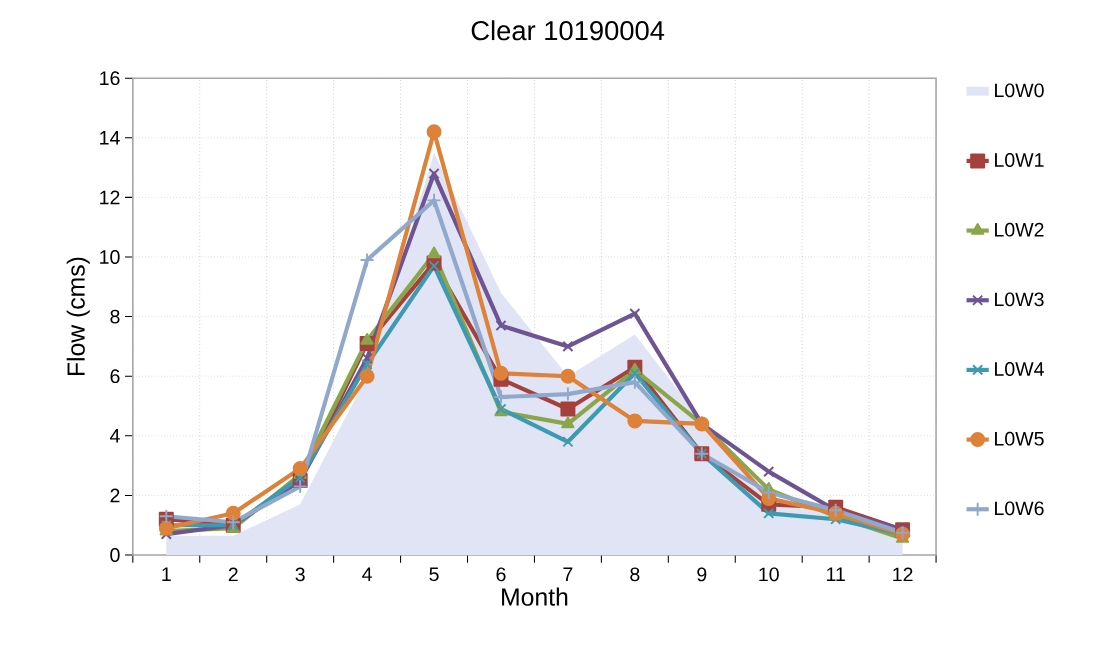  What do you see at coordinates (635, 574) in the screenshot?
I see `x-tick-label: 8` at bounding box center [635, 574].